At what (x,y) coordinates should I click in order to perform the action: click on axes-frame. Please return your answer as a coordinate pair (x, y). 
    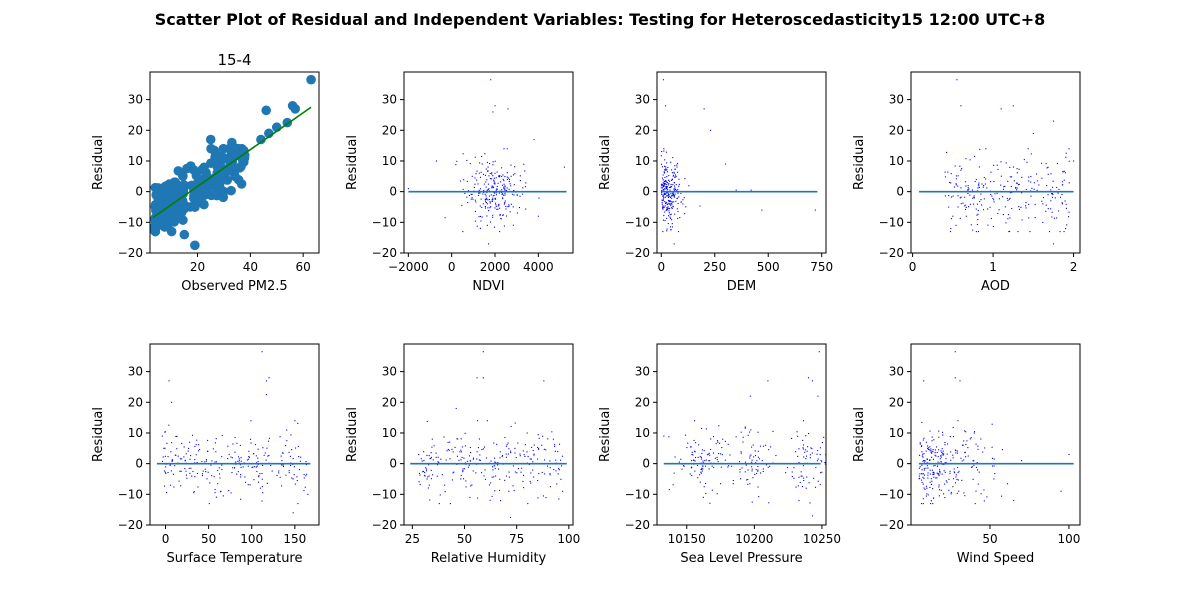
    Looking at the image, I should click on (995, 434).